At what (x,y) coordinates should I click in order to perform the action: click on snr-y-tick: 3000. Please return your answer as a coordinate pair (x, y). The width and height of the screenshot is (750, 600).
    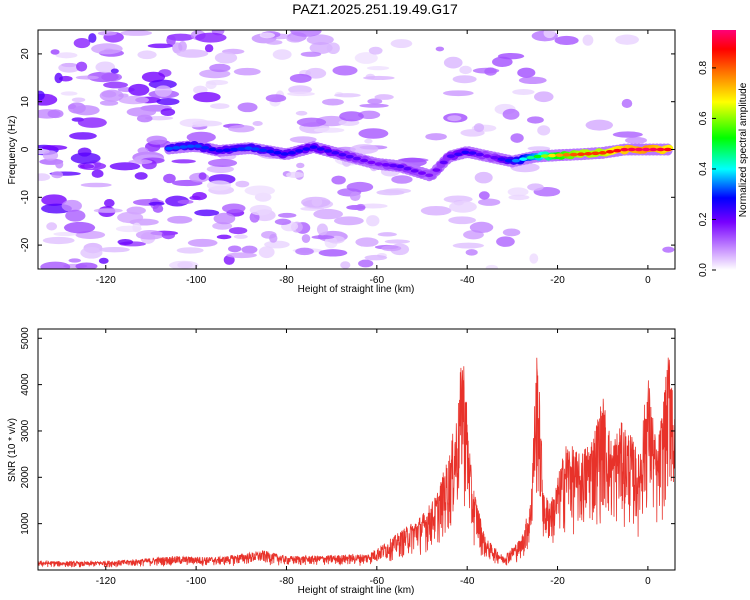
    Looking at the image, I should click on (347, 430).